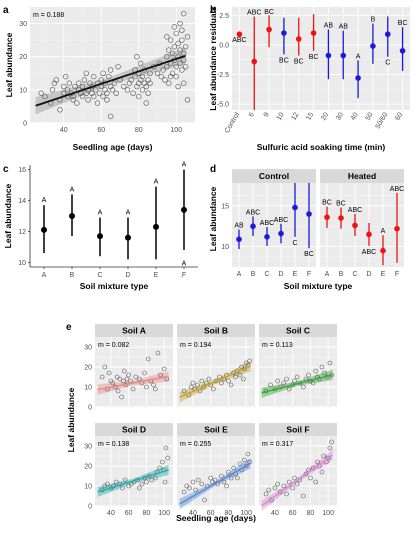 This screenshot has height=550, width=415. I want to click on facet-strip, so click(298, 330).